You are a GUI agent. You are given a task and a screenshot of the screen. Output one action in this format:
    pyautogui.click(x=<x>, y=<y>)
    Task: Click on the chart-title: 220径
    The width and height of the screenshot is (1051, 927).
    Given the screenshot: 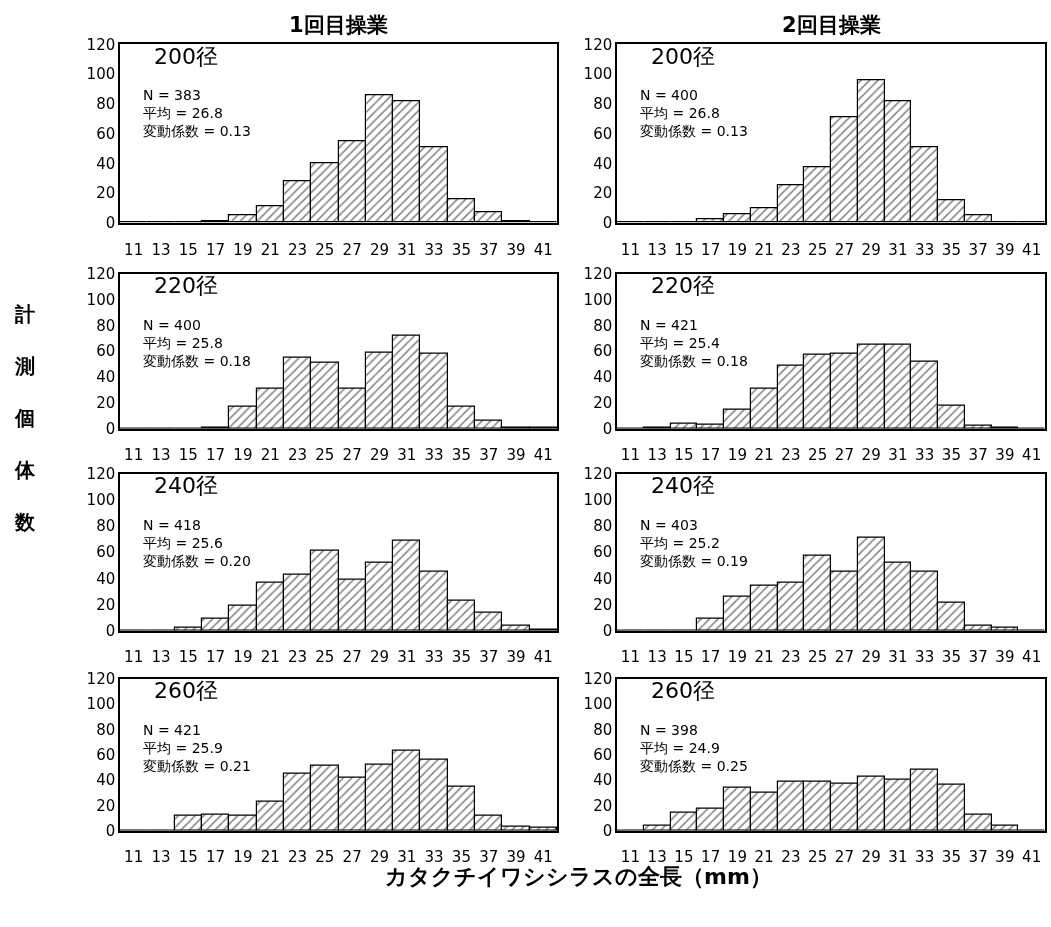 What is the action you would take?
    pyautogui.click(x=186, y=285)
    